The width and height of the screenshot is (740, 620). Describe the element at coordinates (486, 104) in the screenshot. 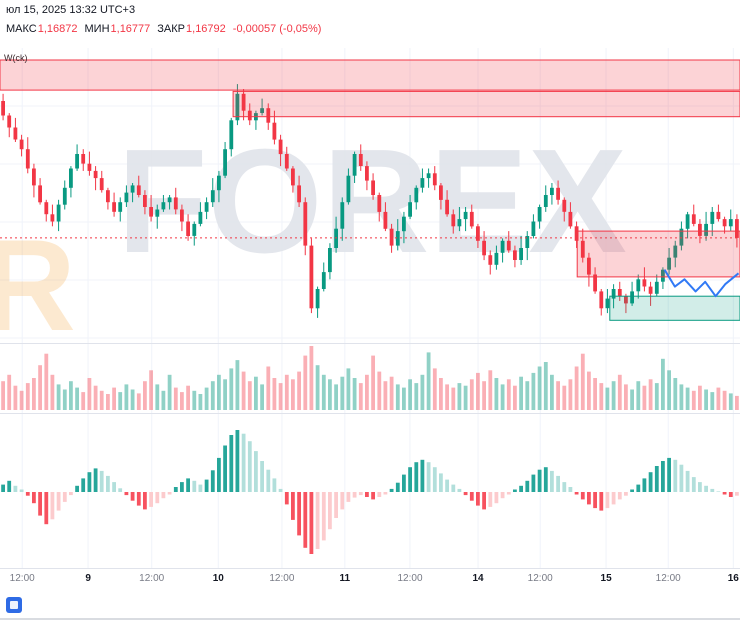

I see `supply-zone` at that location.